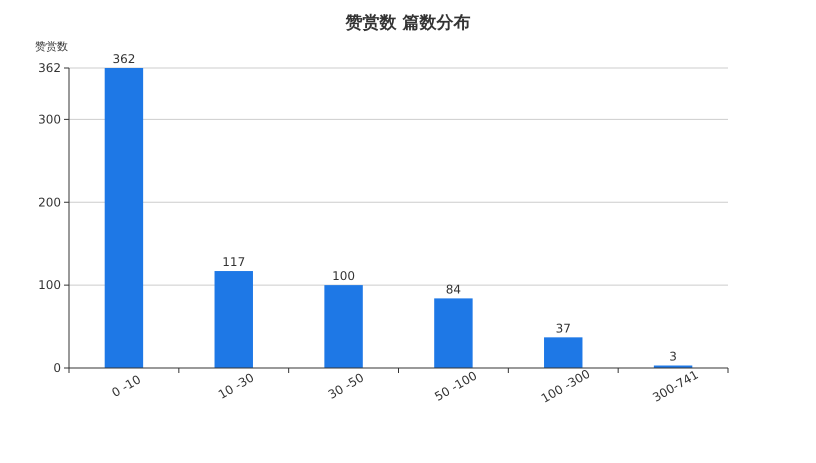  Describe the element at coordinates (407, 23) in the screenshot. I see `chart-title: 赞赏数 篇数分布` at that location.